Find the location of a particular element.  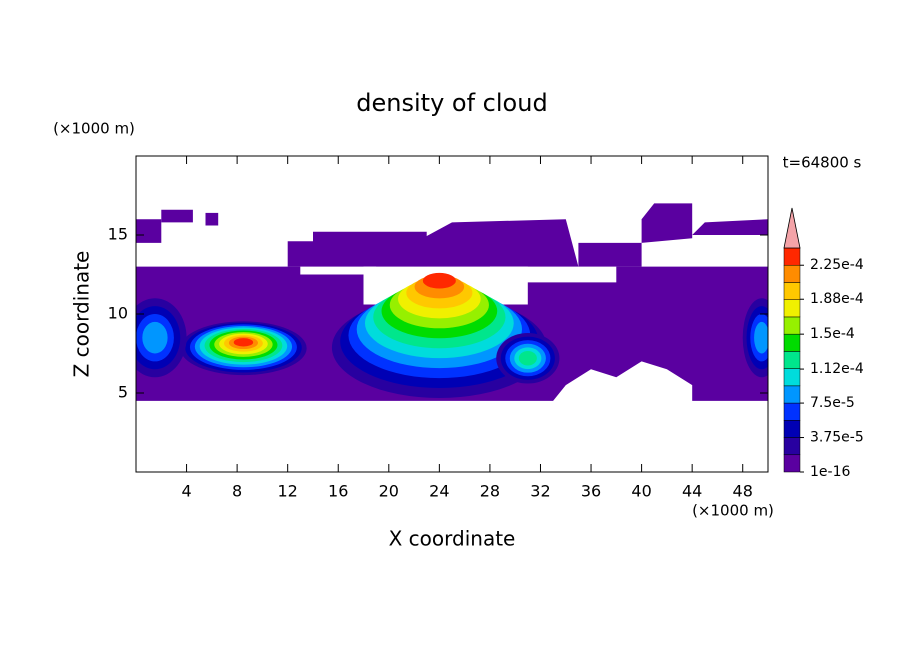

colorbar-tick-label: 1.5e-4 is located at coordinates (832, 334).